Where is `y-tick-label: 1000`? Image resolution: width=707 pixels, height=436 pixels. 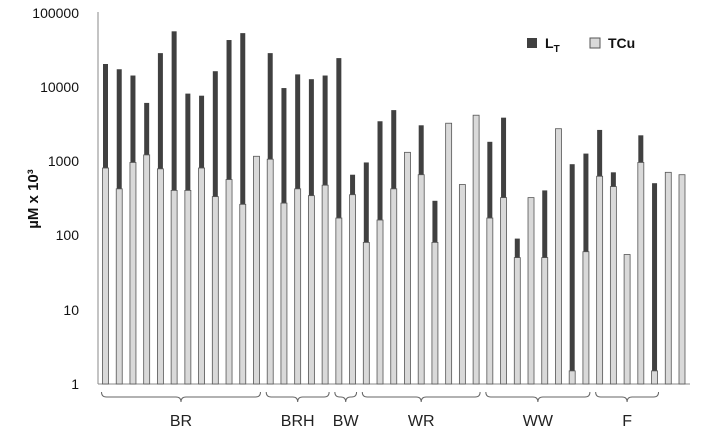
y-tick-label: 1000 is located at coordinates (63, 161).